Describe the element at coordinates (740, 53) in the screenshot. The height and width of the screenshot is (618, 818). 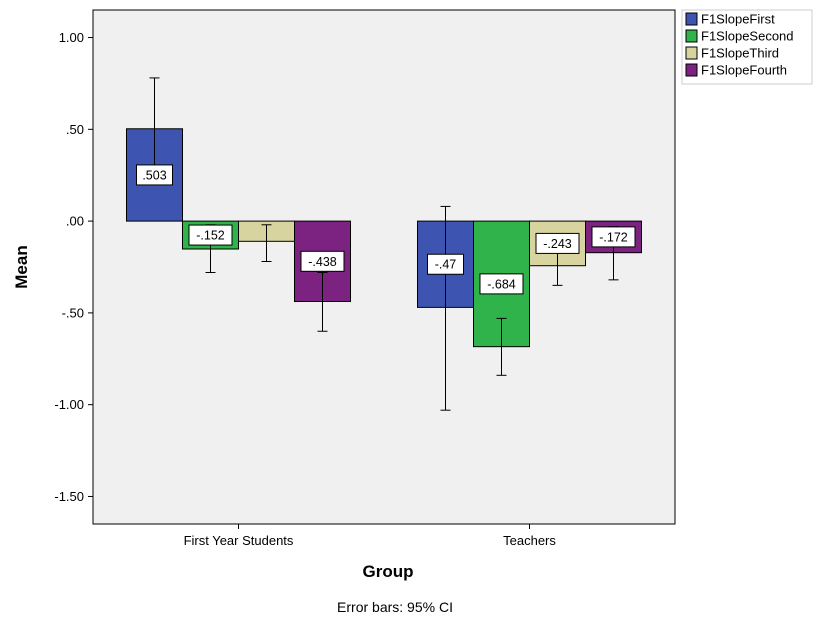
I see `legend-label: F1SlopeThird` at that location.